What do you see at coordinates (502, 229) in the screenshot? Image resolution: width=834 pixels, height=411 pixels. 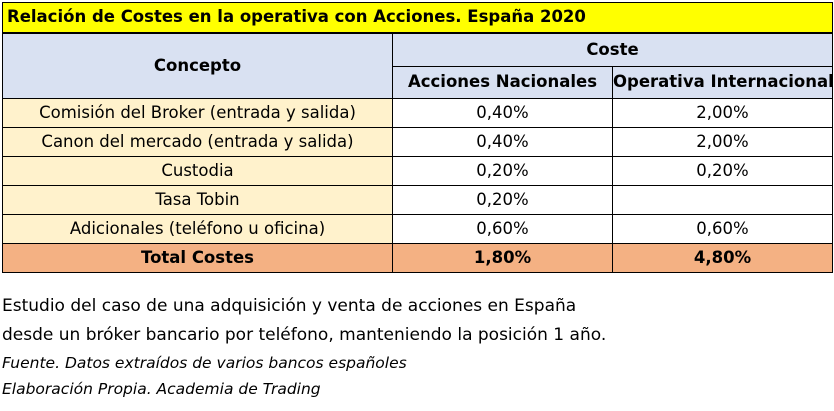 I see `nacional-cell: 0,60%` at bounding box center [502, 229].